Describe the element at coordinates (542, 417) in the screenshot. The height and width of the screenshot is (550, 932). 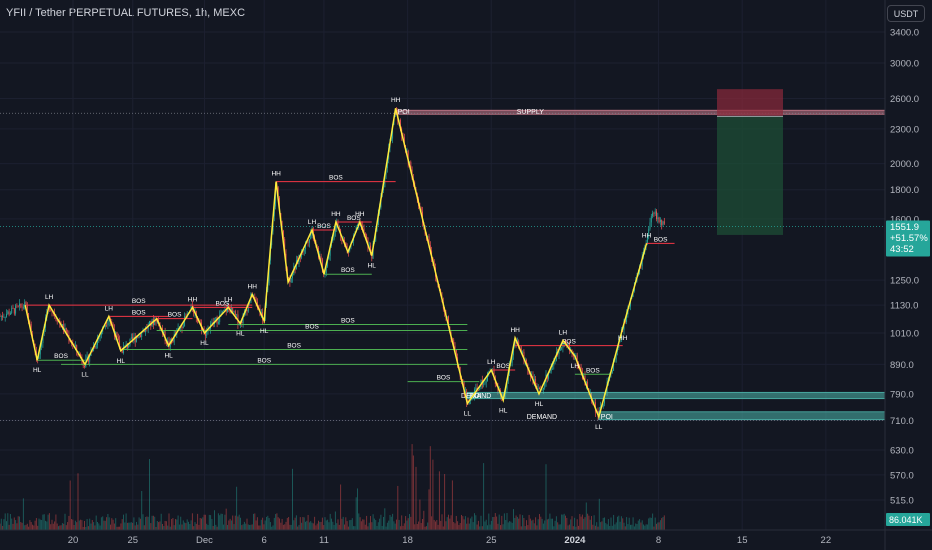
I see `demand-label: DEMAND` at that location.